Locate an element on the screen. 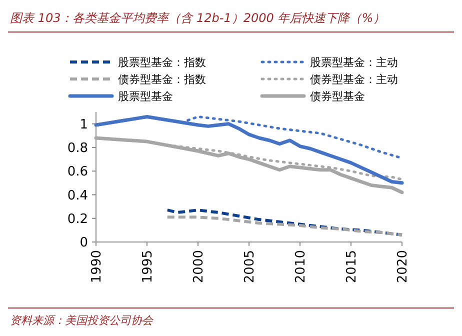 Image resolution: width=462 pixels, height=336 pixels. x-tick-label: 2000 is located at coordinates (199, 267).